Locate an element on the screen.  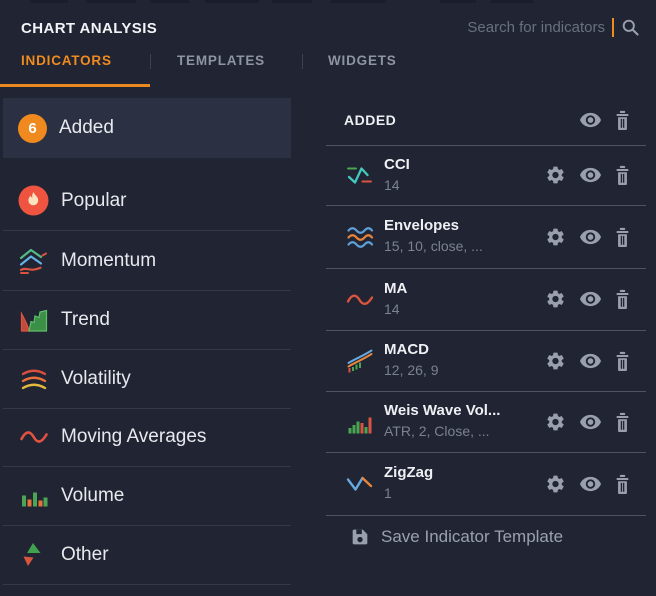
sidebar-item-label: Trend is located at coordinates (85, 319).